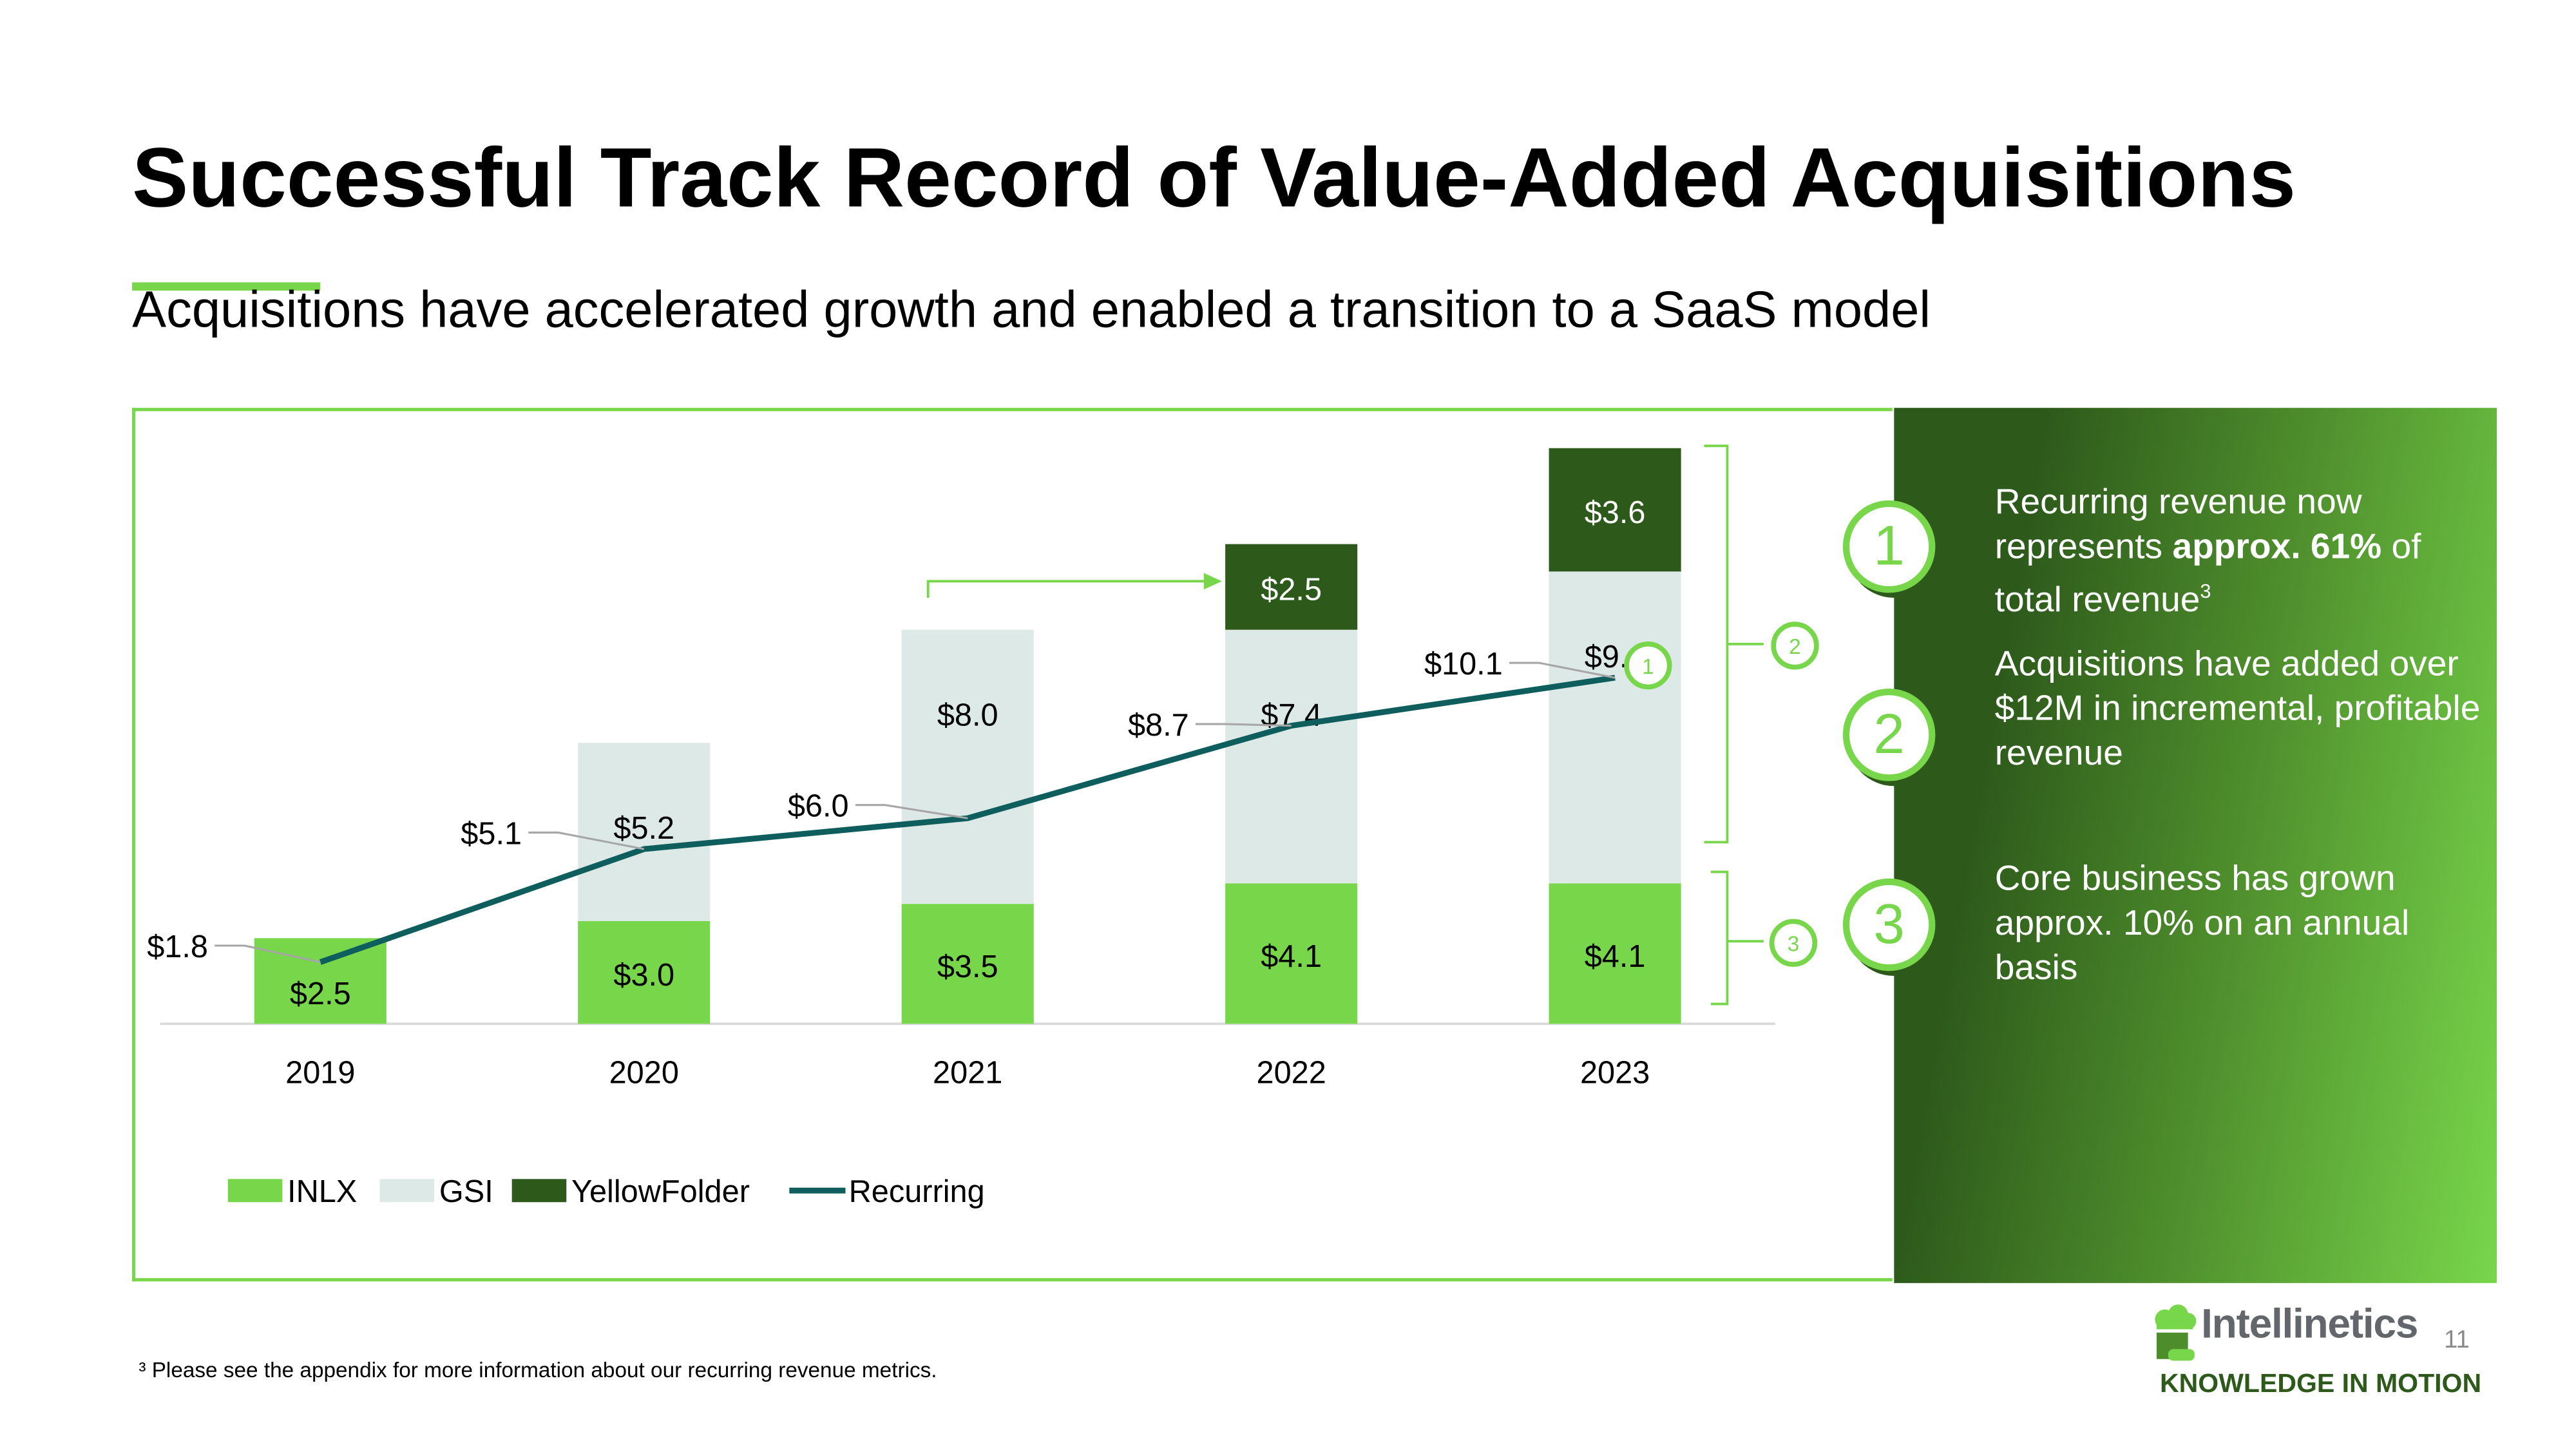 Image resolution: width=2576 pixels, height=1450 pixels. I want to click on legend-label: GSI, so click(466, 1191).